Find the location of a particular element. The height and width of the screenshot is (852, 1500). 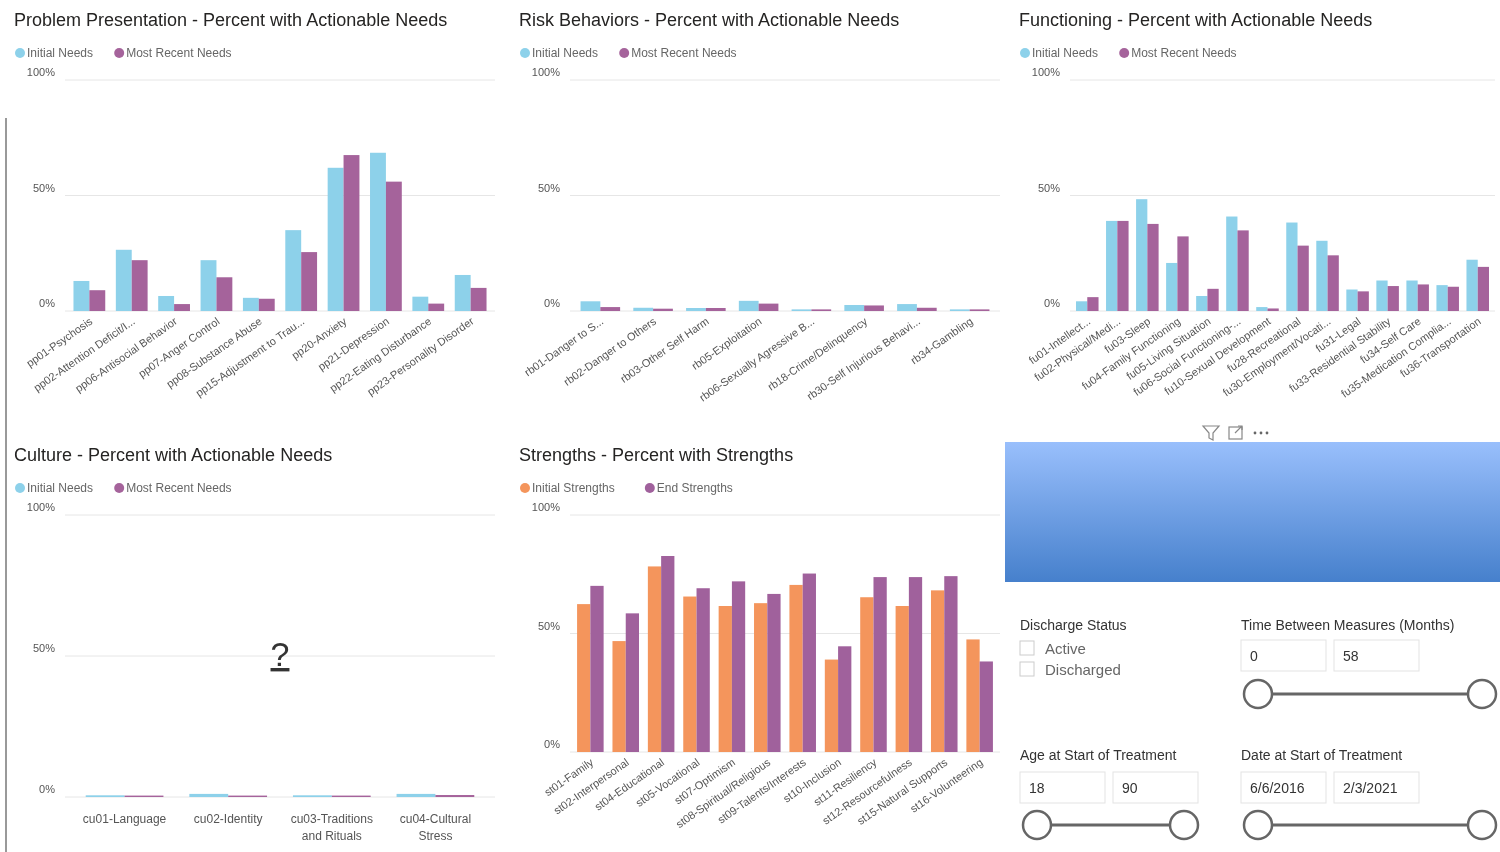

x-tick-label: cu01-Language is located at coordinates (124, 819).